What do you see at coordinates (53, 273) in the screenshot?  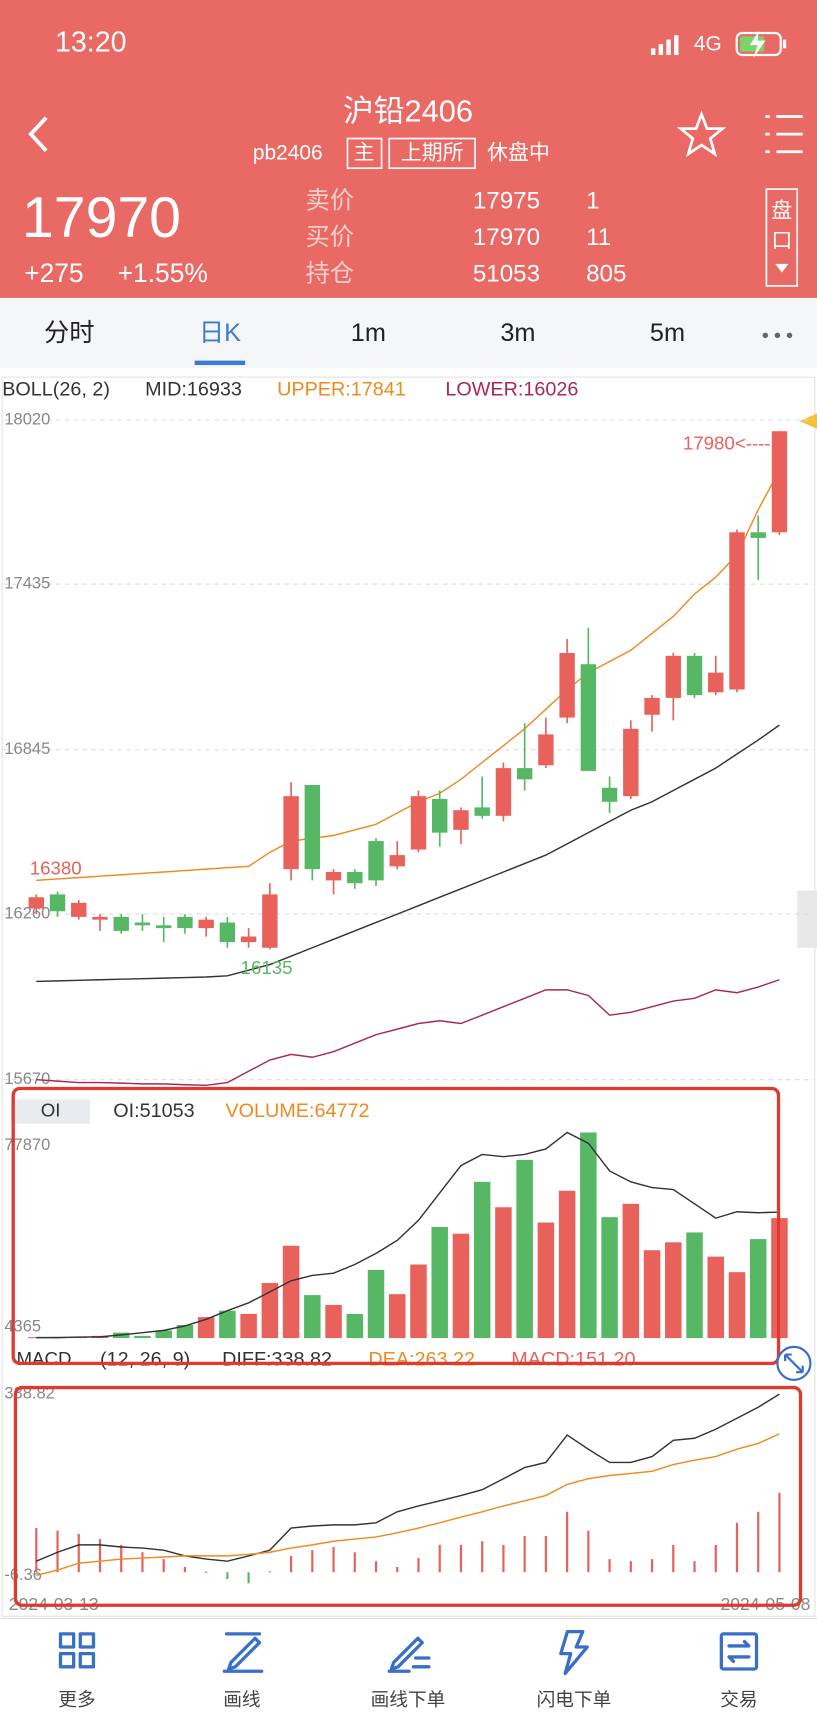 I see `change: +275` at bounding box center [53, 273].